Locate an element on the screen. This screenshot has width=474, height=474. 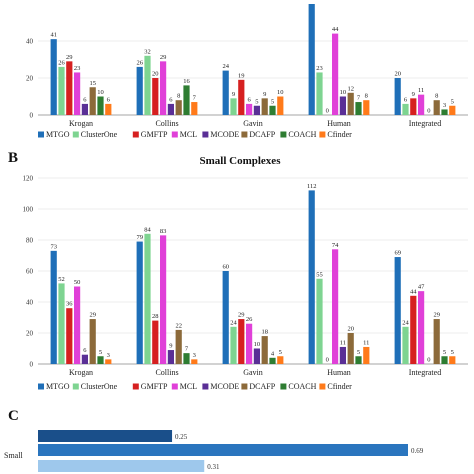
bar-a-integrated-dcafp is located at coordinates (436, 107).